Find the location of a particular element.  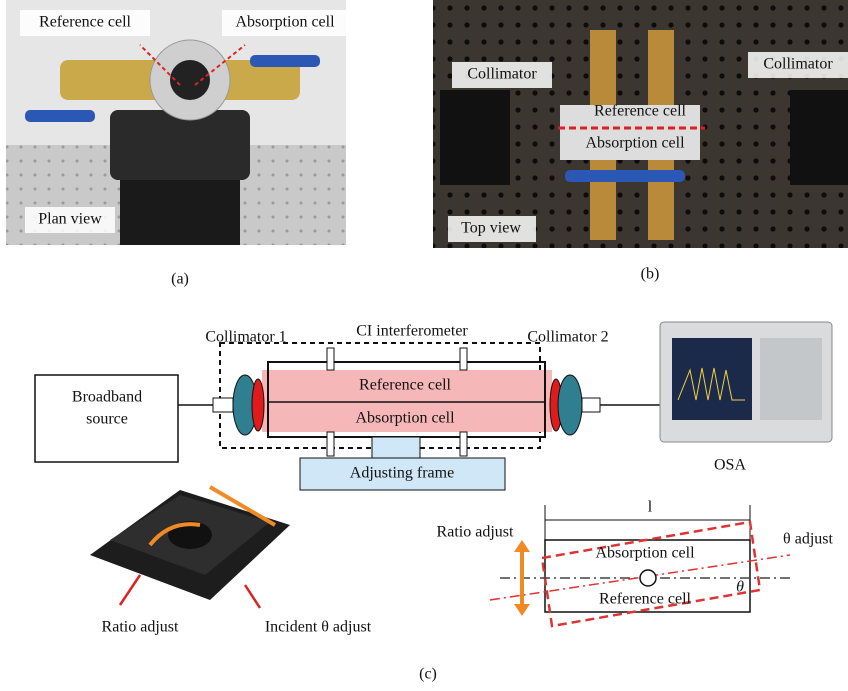

rotation-stage is located at coordinates (180, 145).